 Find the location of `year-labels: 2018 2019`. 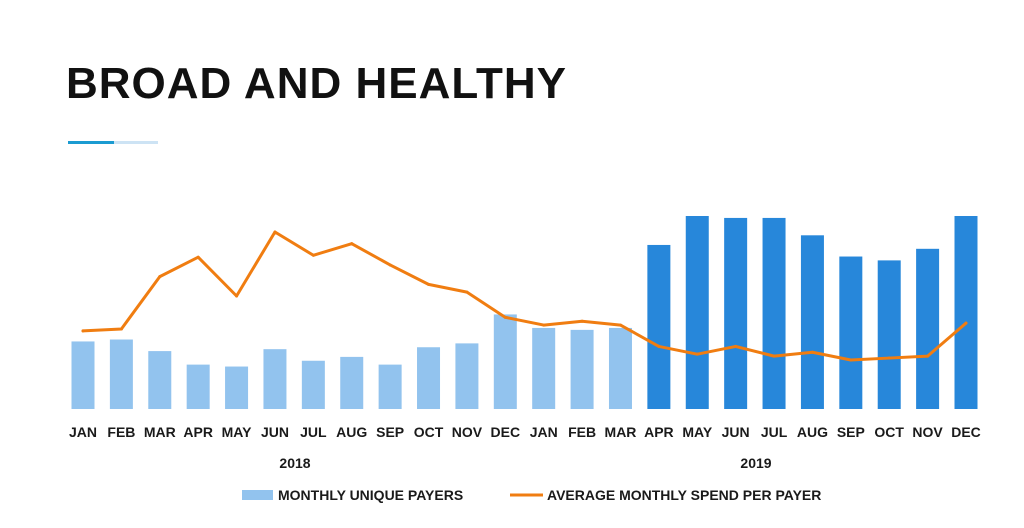

year-labels: 2018 2019 is located at coordinates (525, 463).